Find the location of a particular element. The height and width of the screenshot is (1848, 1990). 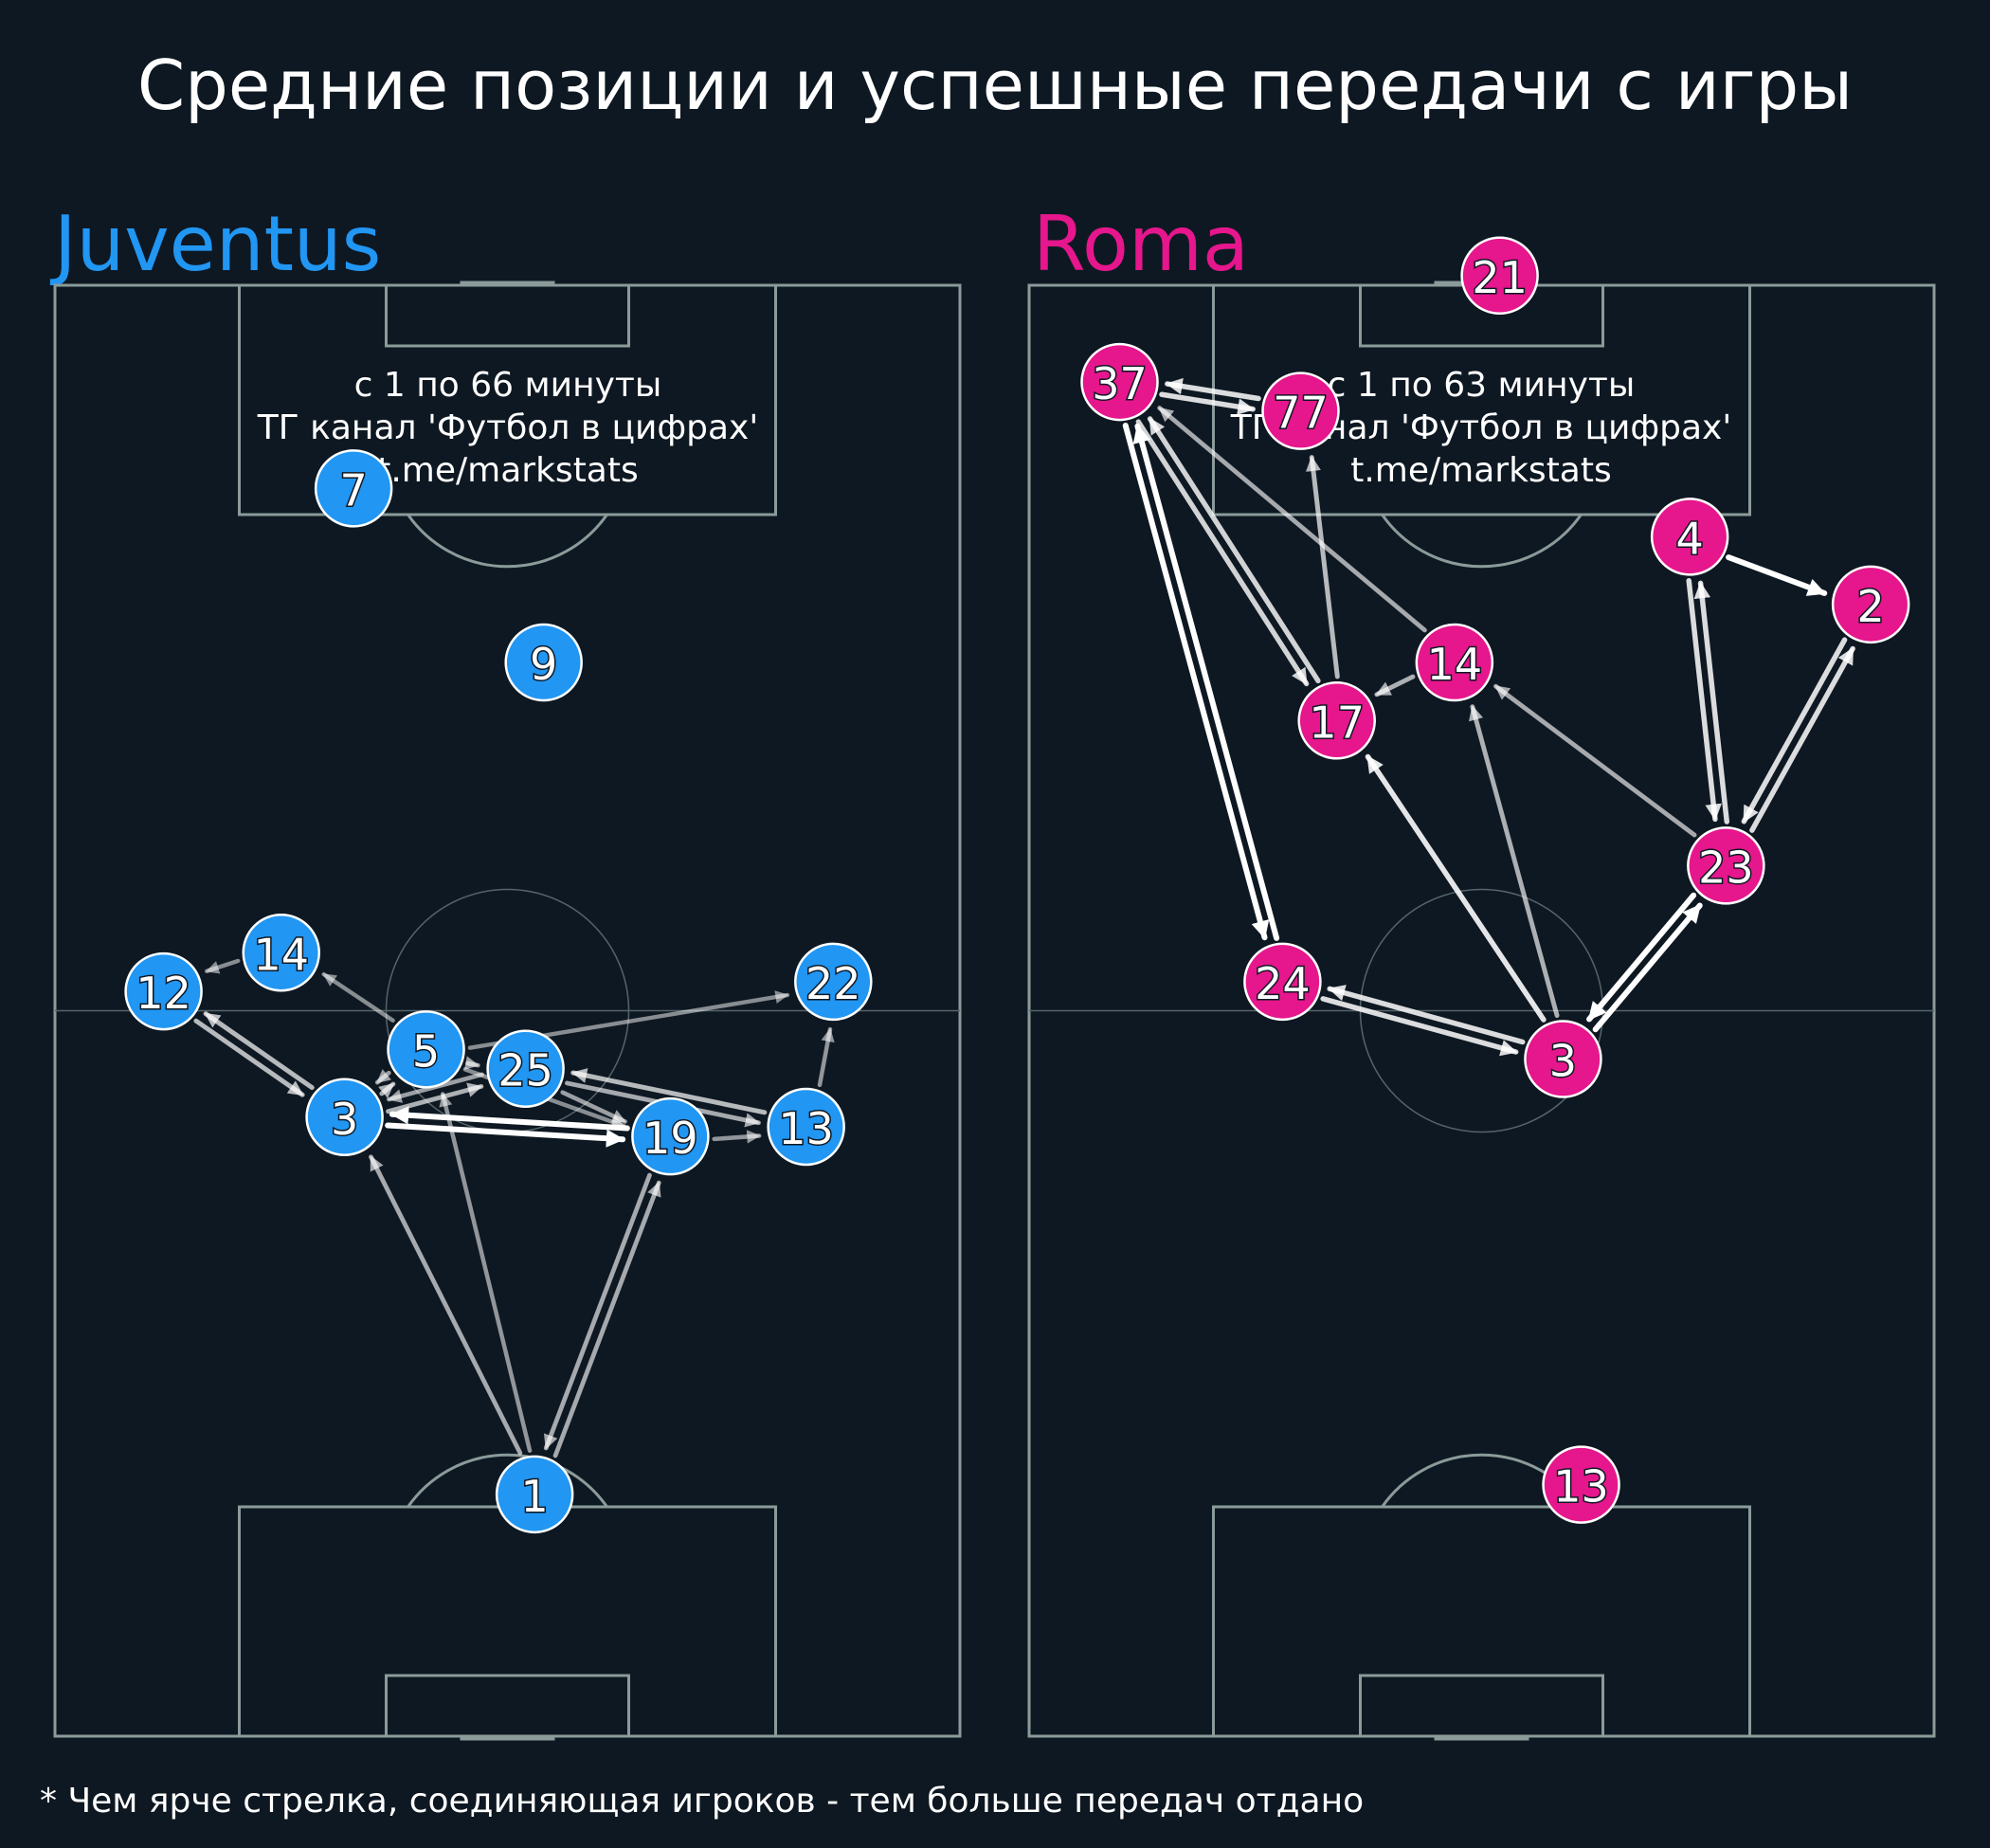

juventus-player-1-label: 1 is located at coordinates (535, 1497).